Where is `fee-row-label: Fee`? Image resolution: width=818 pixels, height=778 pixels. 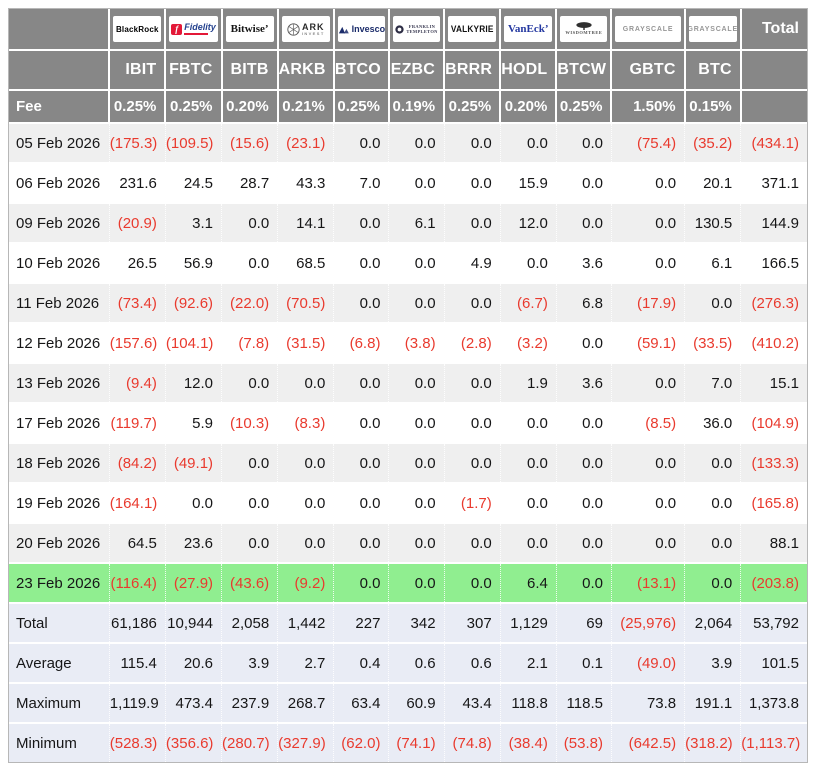 fee-row-label: Fee is located at coordinates (60, 107).